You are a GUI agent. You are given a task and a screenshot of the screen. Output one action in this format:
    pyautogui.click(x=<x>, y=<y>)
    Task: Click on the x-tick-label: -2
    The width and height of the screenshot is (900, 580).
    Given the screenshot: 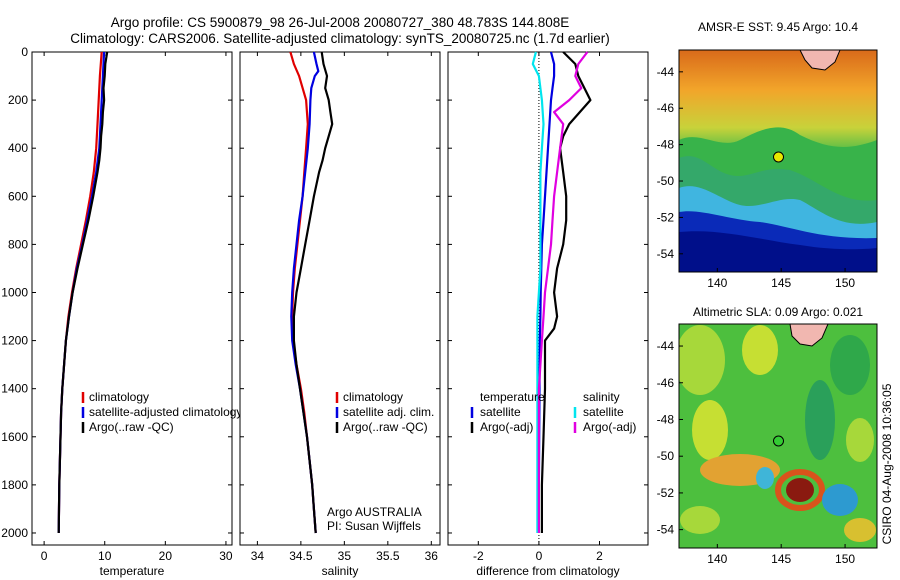 What is the action you would take?
    pyautogui.click(x=478, y=556)
    